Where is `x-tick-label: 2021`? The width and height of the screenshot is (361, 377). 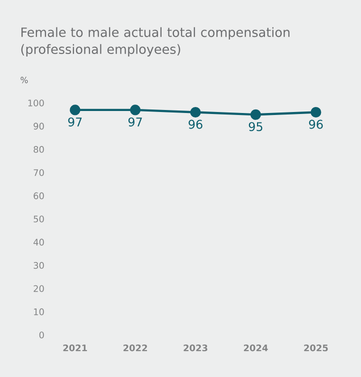
x-tick-label: 2021 is located at coordinates (75, 348).